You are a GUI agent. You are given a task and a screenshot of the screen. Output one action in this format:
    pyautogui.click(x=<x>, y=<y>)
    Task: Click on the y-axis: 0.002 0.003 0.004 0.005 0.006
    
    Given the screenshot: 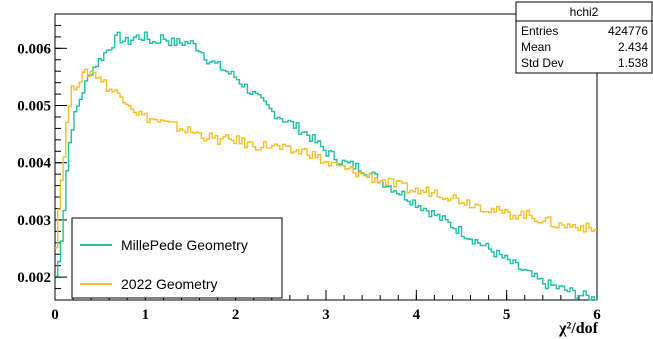 What is the action you would take?
    pyautogui.click(x=42, y=157)
    